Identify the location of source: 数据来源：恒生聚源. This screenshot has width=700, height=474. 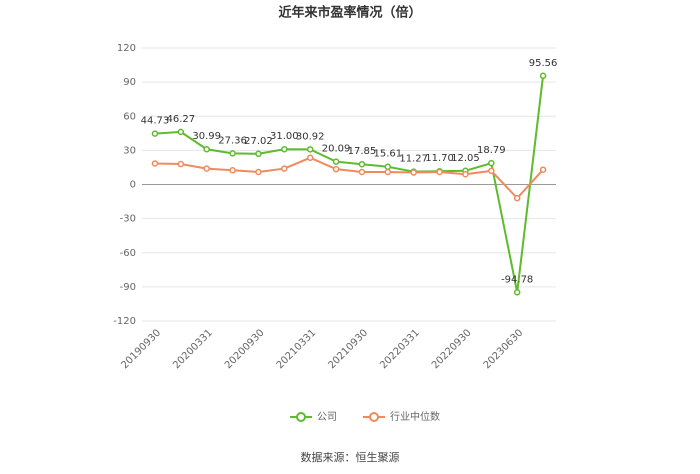
(350, 457).